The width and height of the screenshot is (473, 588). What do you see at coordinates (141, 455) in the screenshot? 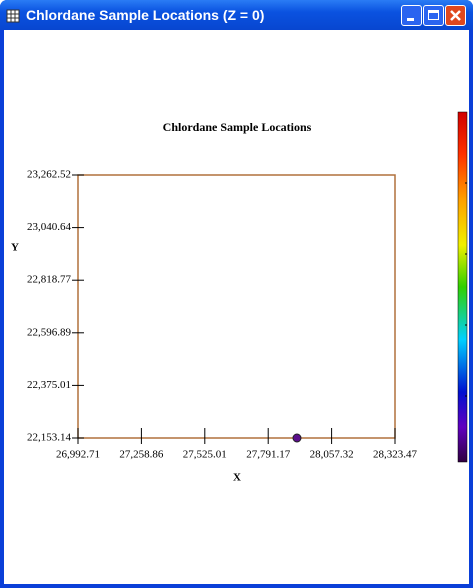
I see `x-tick-label: 27,258.86` at bounding box center [141, 455].